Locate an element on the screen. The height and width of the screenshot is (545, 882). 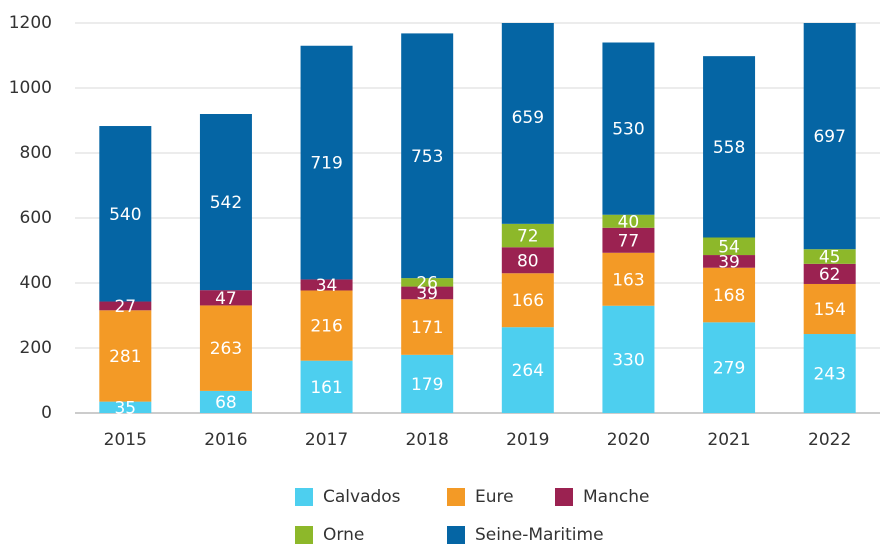
data-label: 161 is located at coordinates (326, 388).